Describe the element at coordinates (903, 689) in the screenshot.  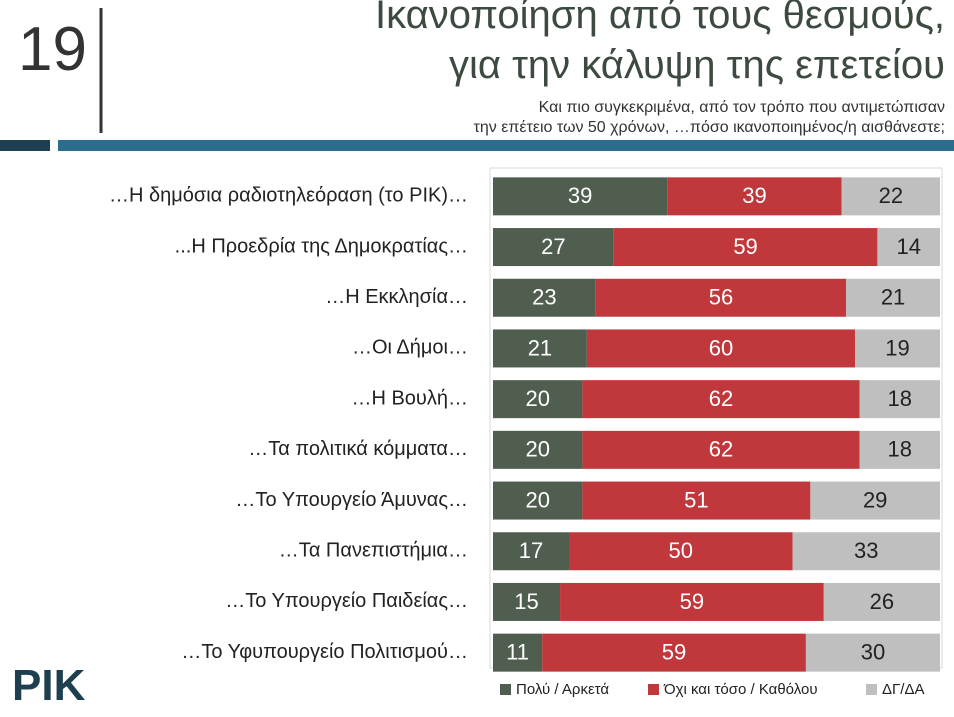
I see `legend-label: ΔΓ/ΔΑ` at that location.